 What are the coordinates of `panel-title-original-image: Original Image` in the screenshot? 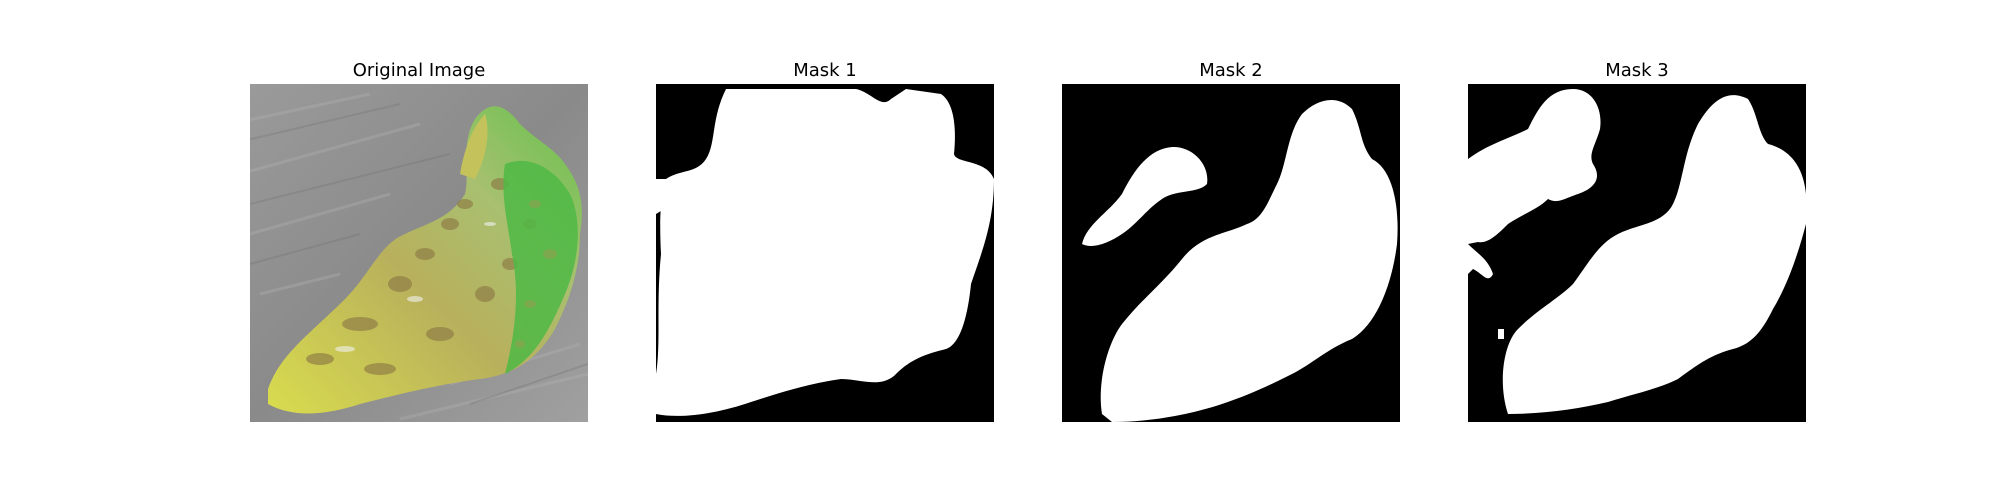 It's located at (419, 70).